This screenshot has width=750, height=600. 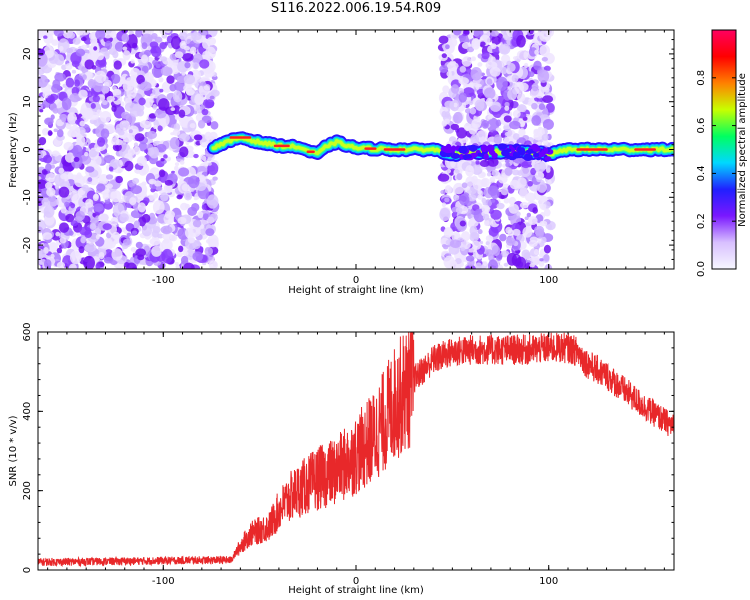 I want to click on y-tick-label: 400, so click(x=27, y=411).